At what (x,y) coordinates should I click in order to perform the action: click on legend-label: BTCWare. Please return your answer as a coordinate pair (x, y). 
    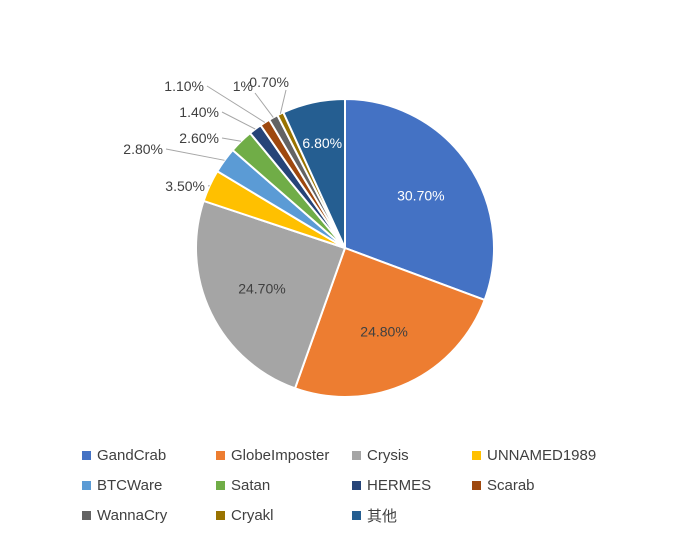
    Looking at the image, I should click on (130, 485).